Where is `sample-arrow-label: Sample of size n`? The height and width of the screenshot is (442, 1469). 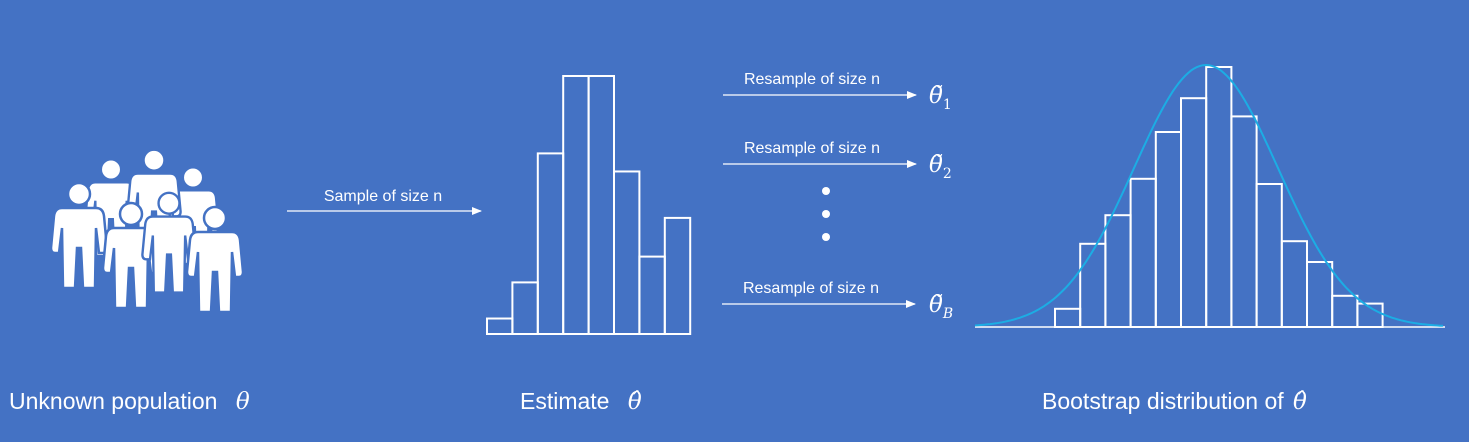 sample-arrow-label: Sample of size n is located at coordinates (383, 196).